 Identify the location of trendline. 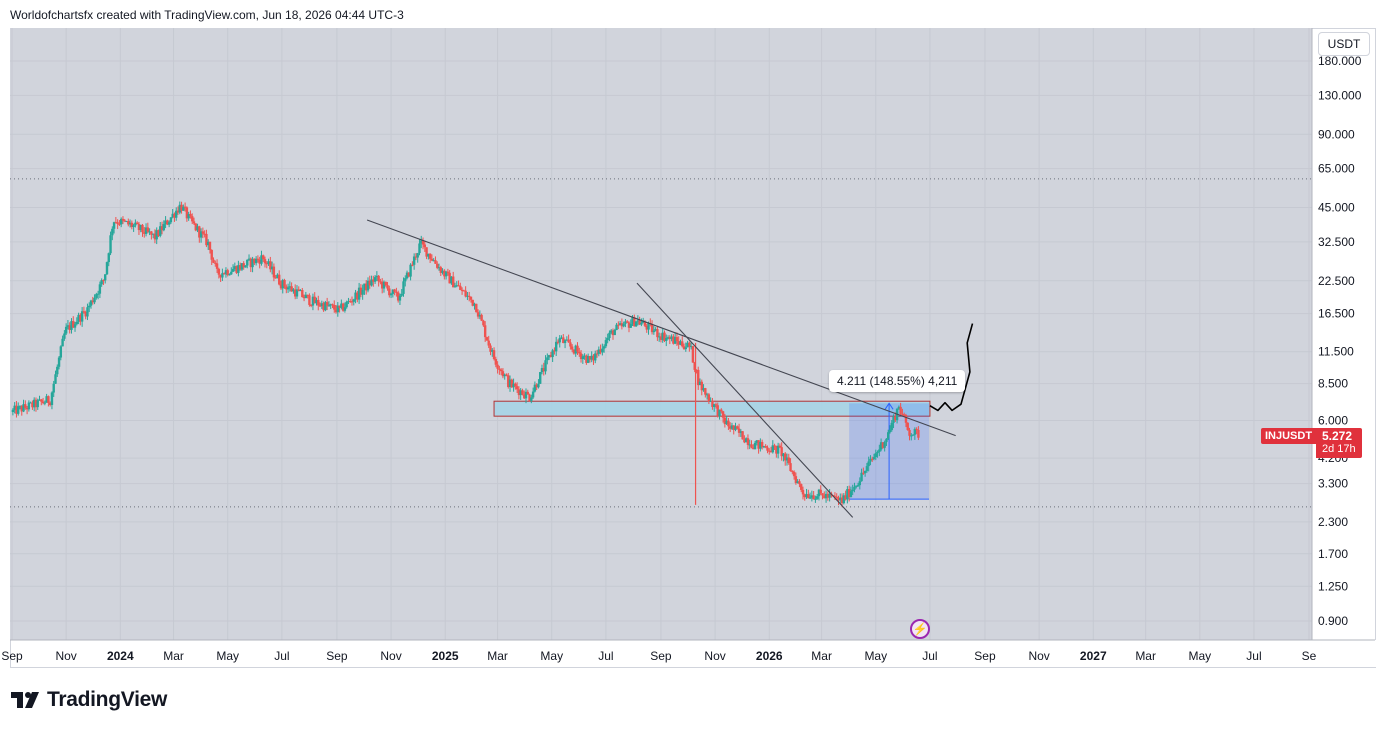
(745, 400).